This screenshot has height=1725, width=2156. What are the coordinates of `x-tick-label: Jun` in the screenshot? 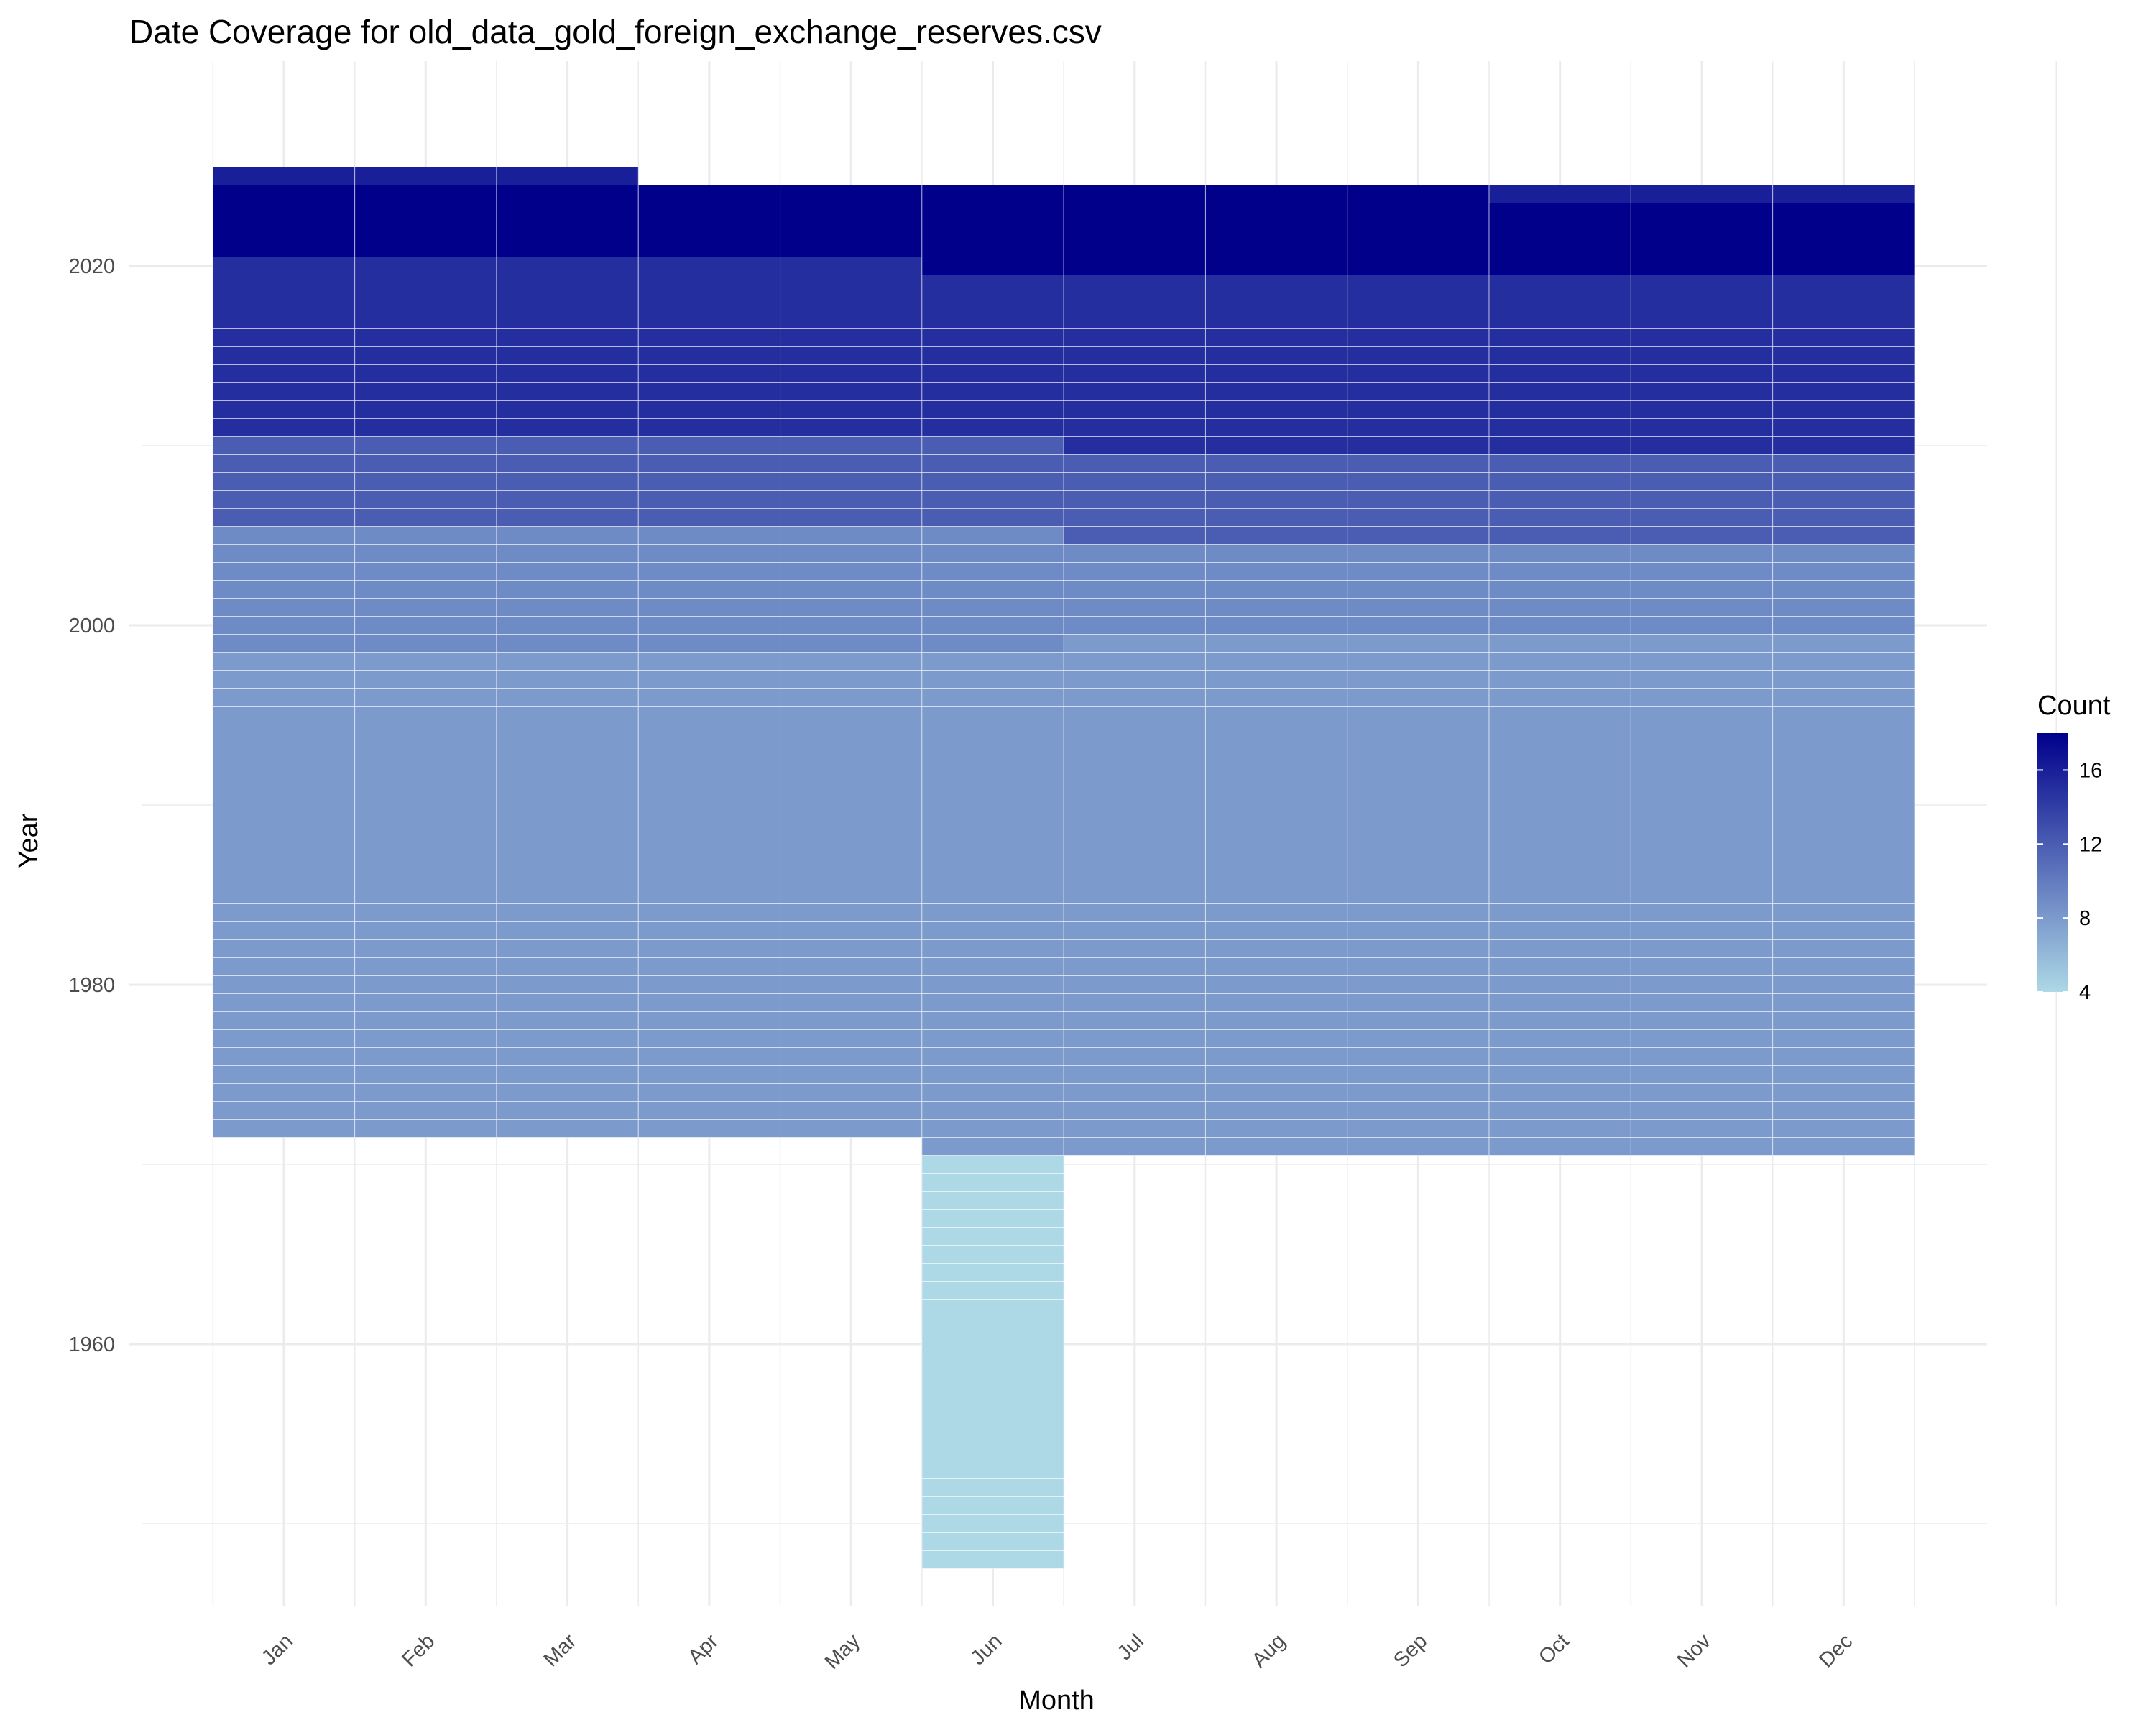 It's located at (987, 1649).